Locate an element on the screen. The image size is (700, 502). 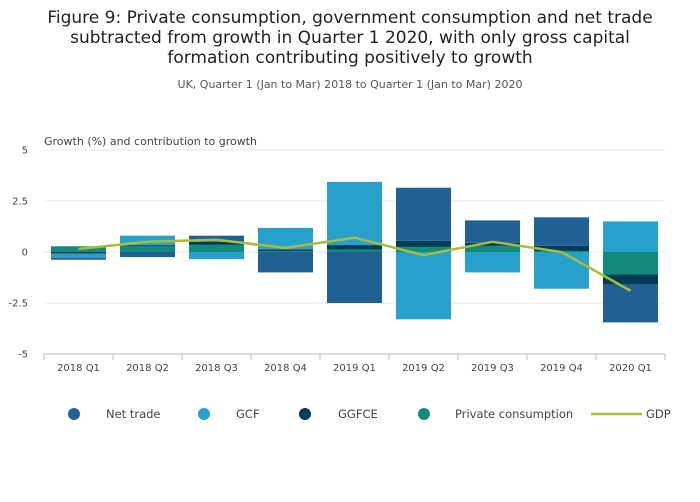
x-tick-label: 2020 Q1 is located at coordinates (630, 368).